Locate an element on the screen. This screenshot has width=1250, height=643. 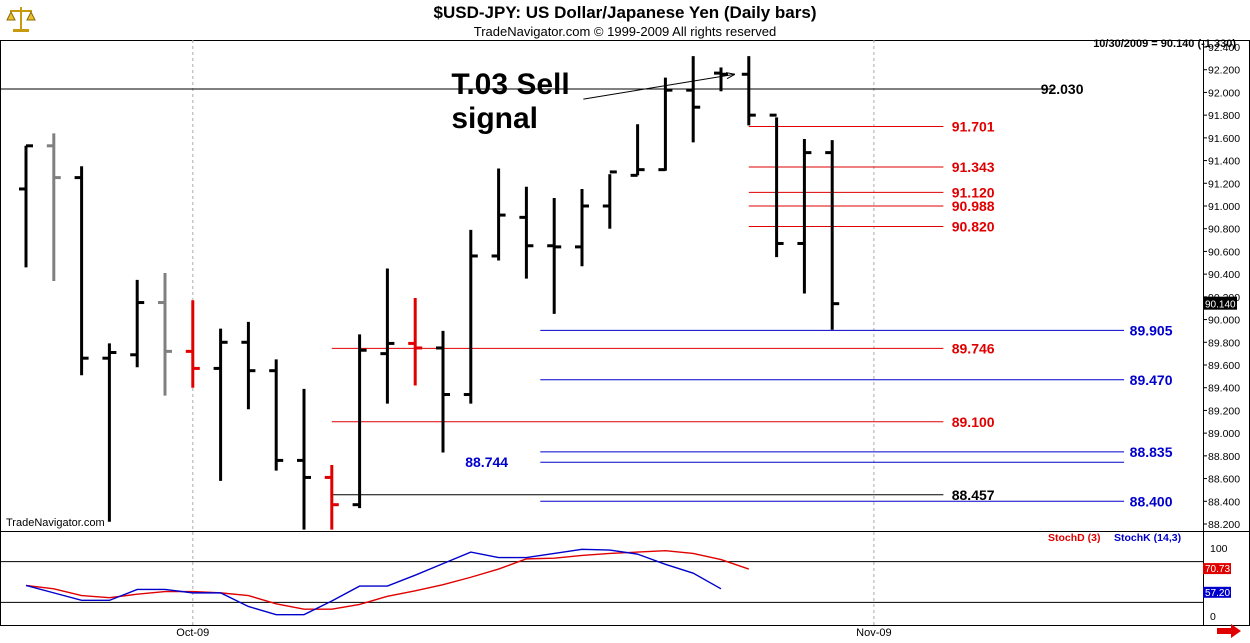
level-label: 92.030 is located at coordinates (1062, 89).